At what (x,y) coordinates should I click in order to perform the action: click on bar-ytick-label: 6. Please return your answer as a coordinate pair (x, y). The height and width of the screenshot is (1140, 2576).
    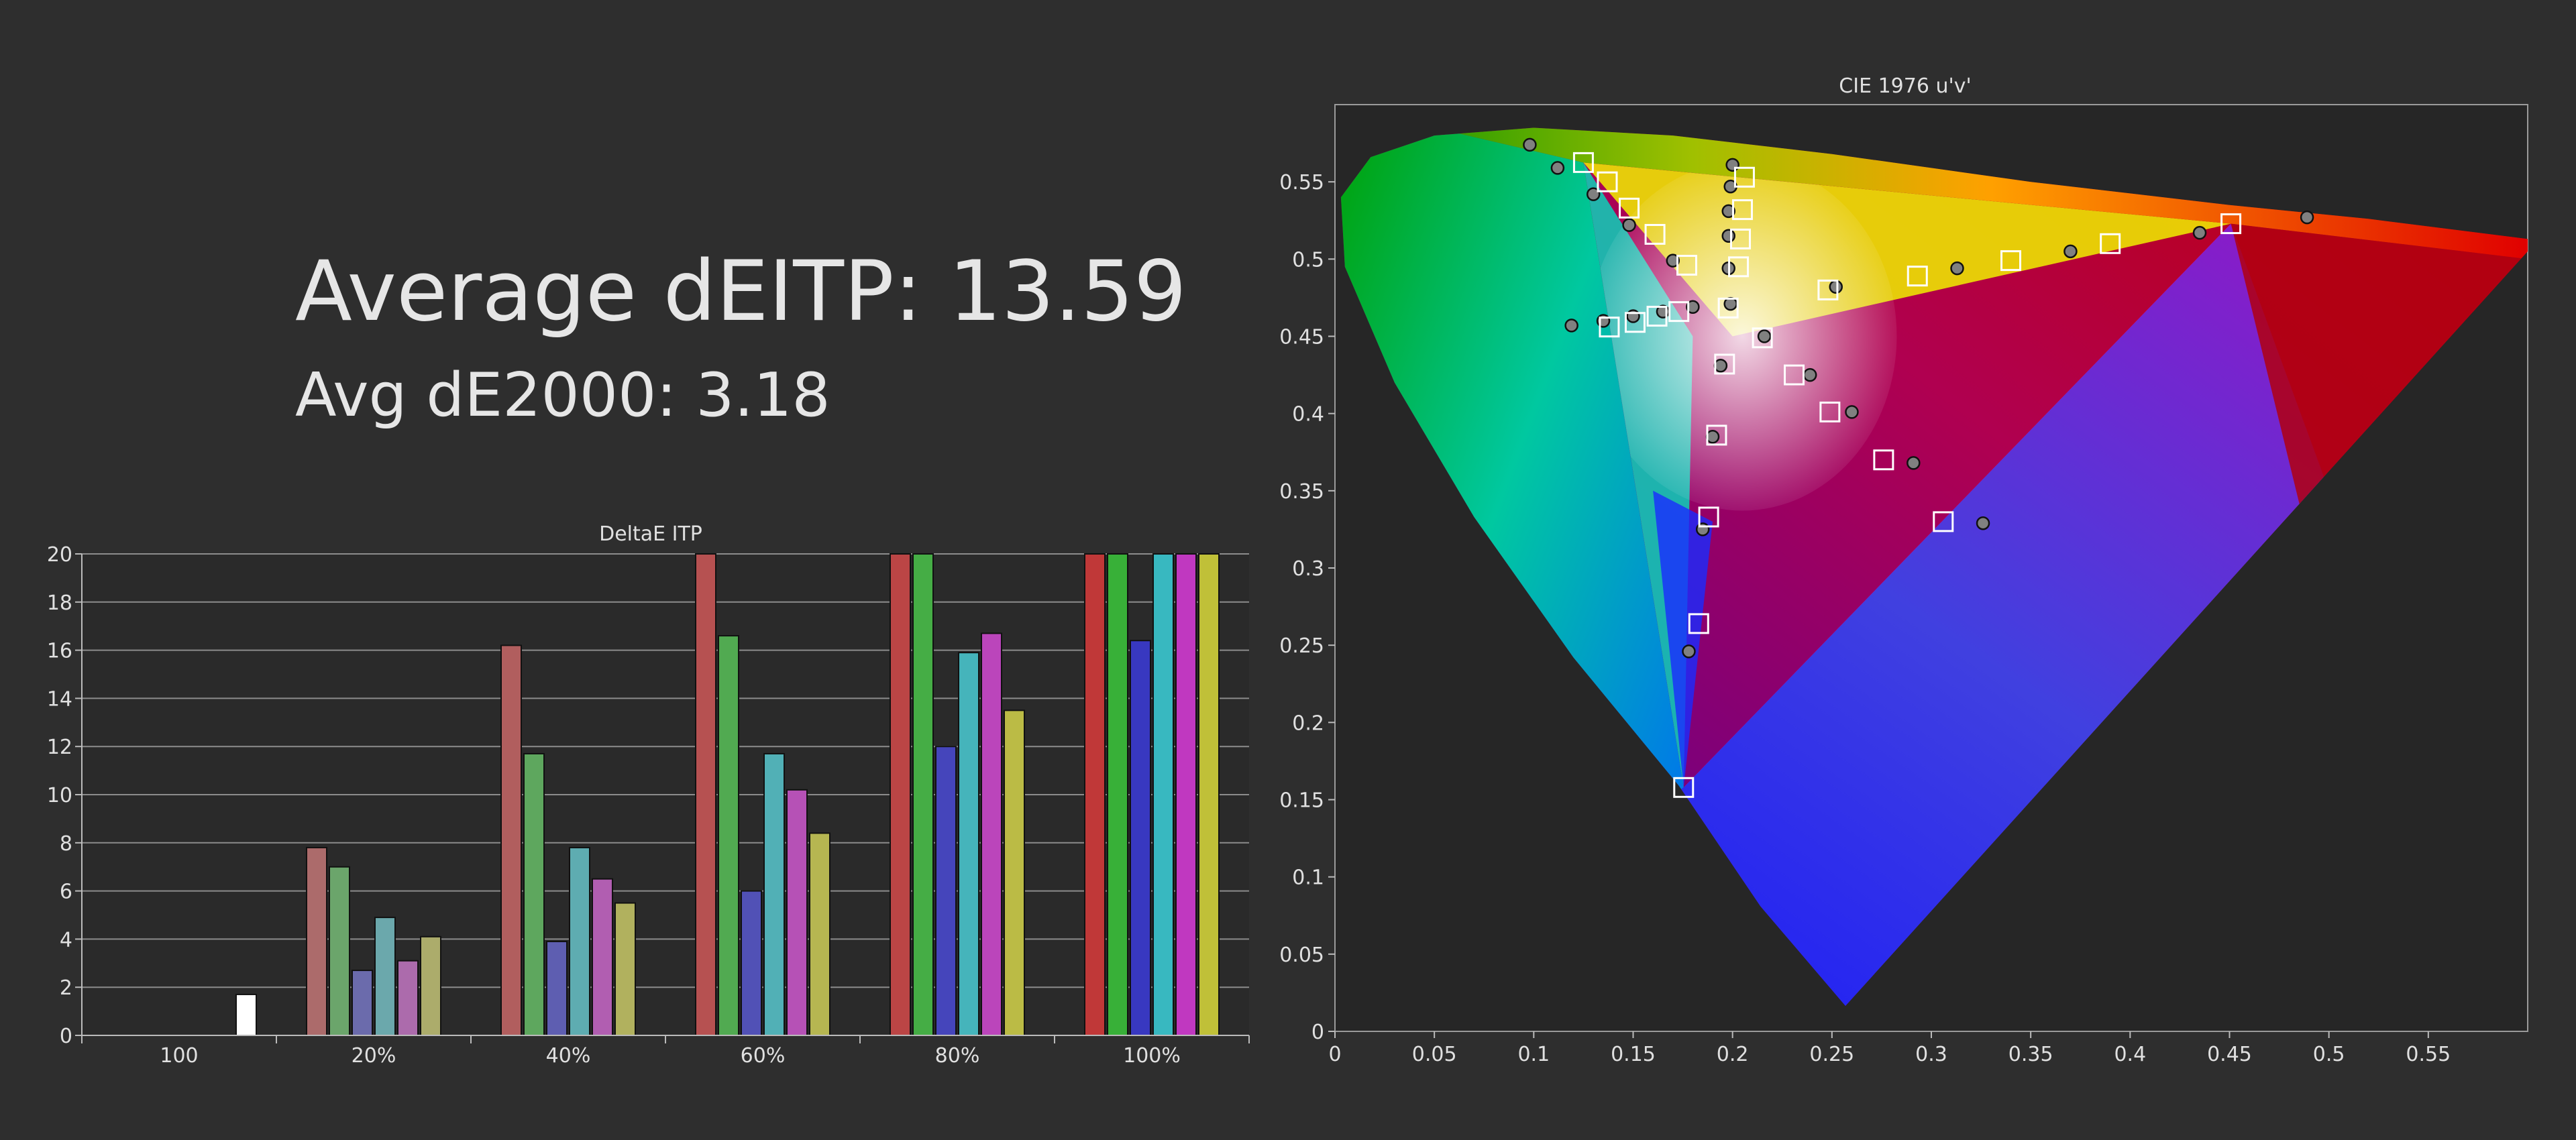
    Looking at the image, I should click on (66, 892).